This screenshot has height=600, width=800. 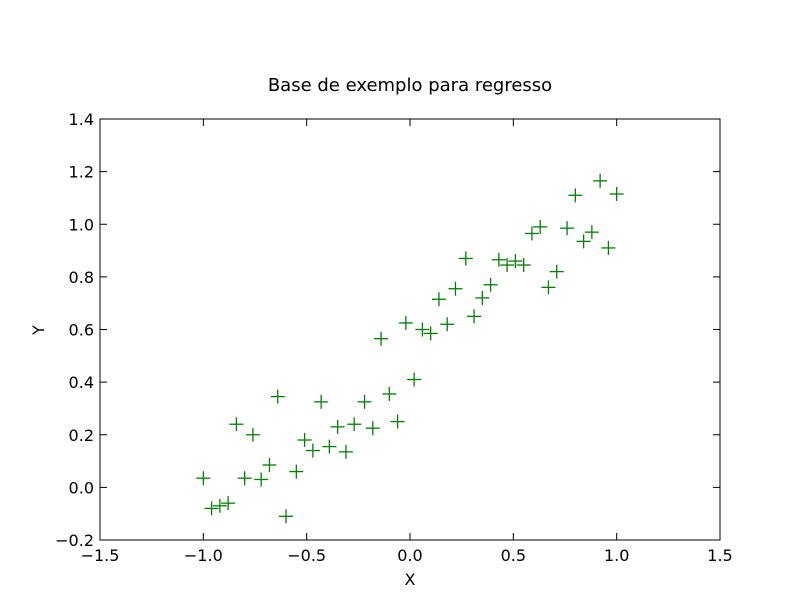 I want to click on y-tick-label: 1.0, so click(x=81, y=224).